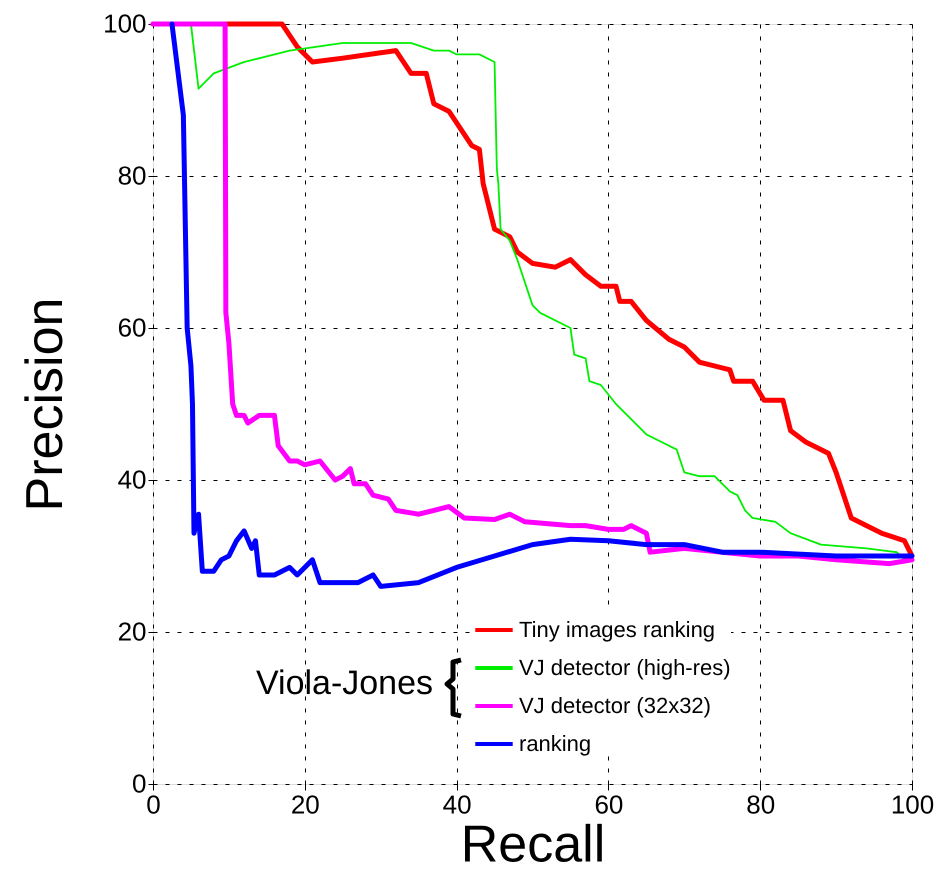 The height and width of the screenshot is (896, 944). I want to click on y-tick-label: 100, so click(124, 23).